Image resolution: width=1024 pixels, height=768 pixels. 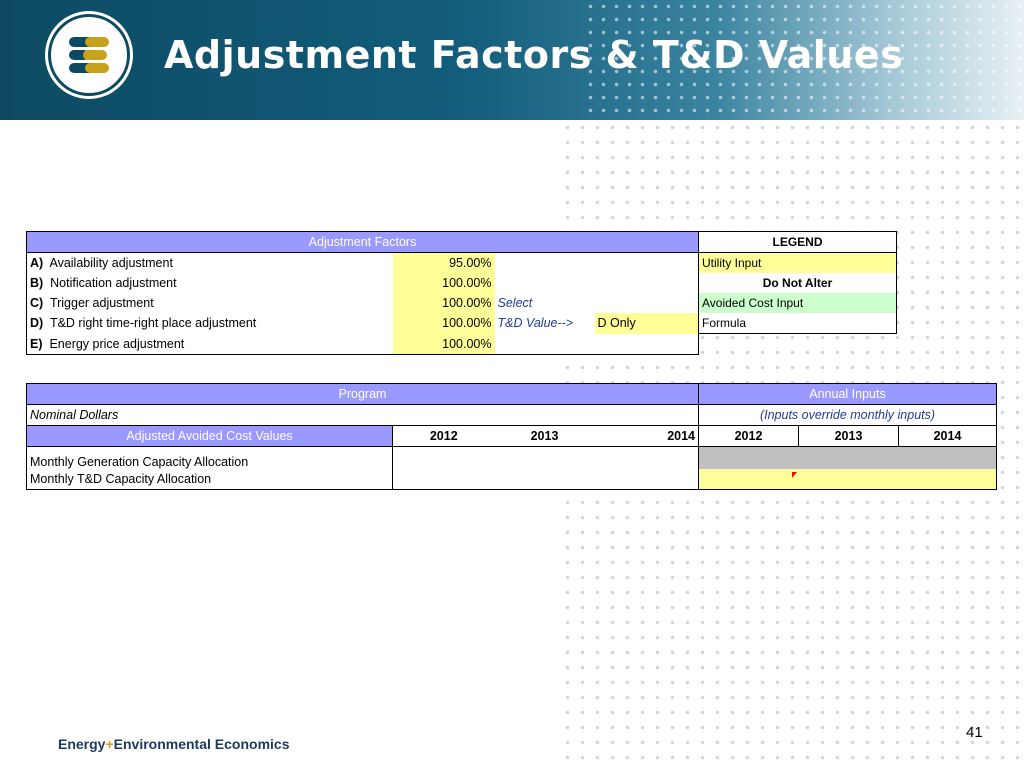 I want to click on comment-indicator-icon, so click(x=794, y=475).